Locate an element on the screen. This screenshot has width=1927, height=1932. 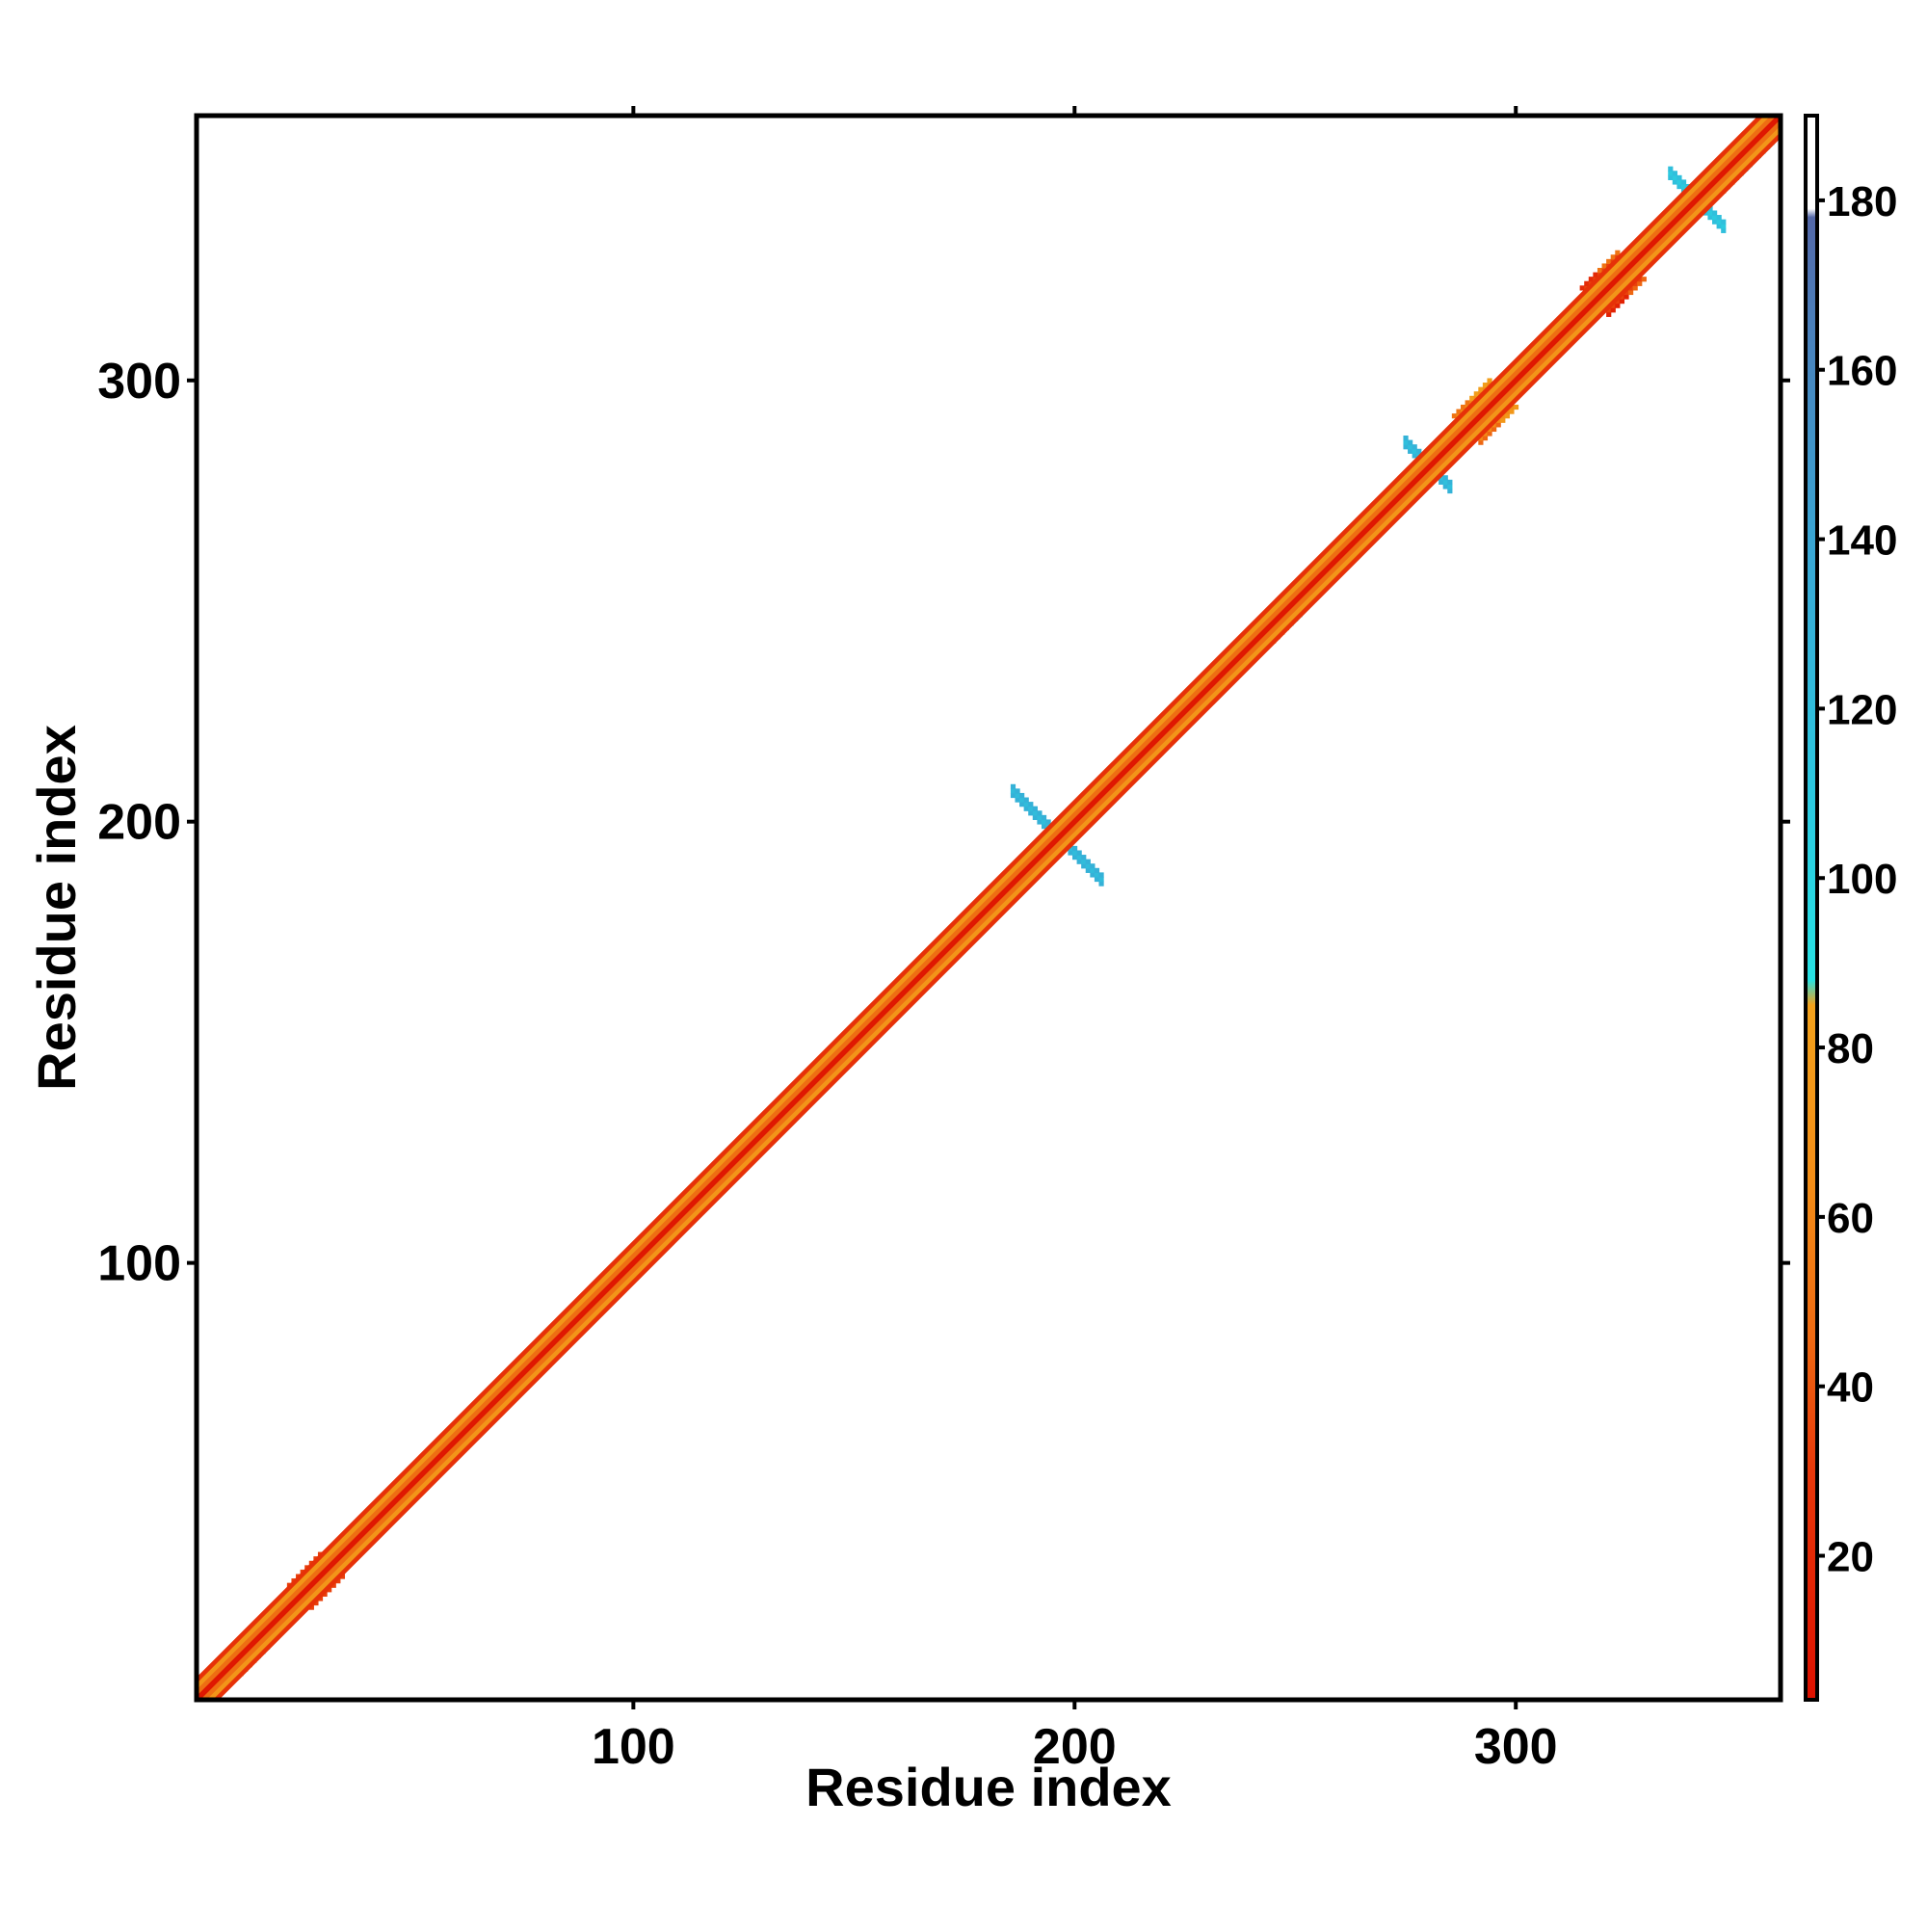
colorbar: 20 40 60 80 100 120 140 160 180 is located at coordinates (1850, 908).